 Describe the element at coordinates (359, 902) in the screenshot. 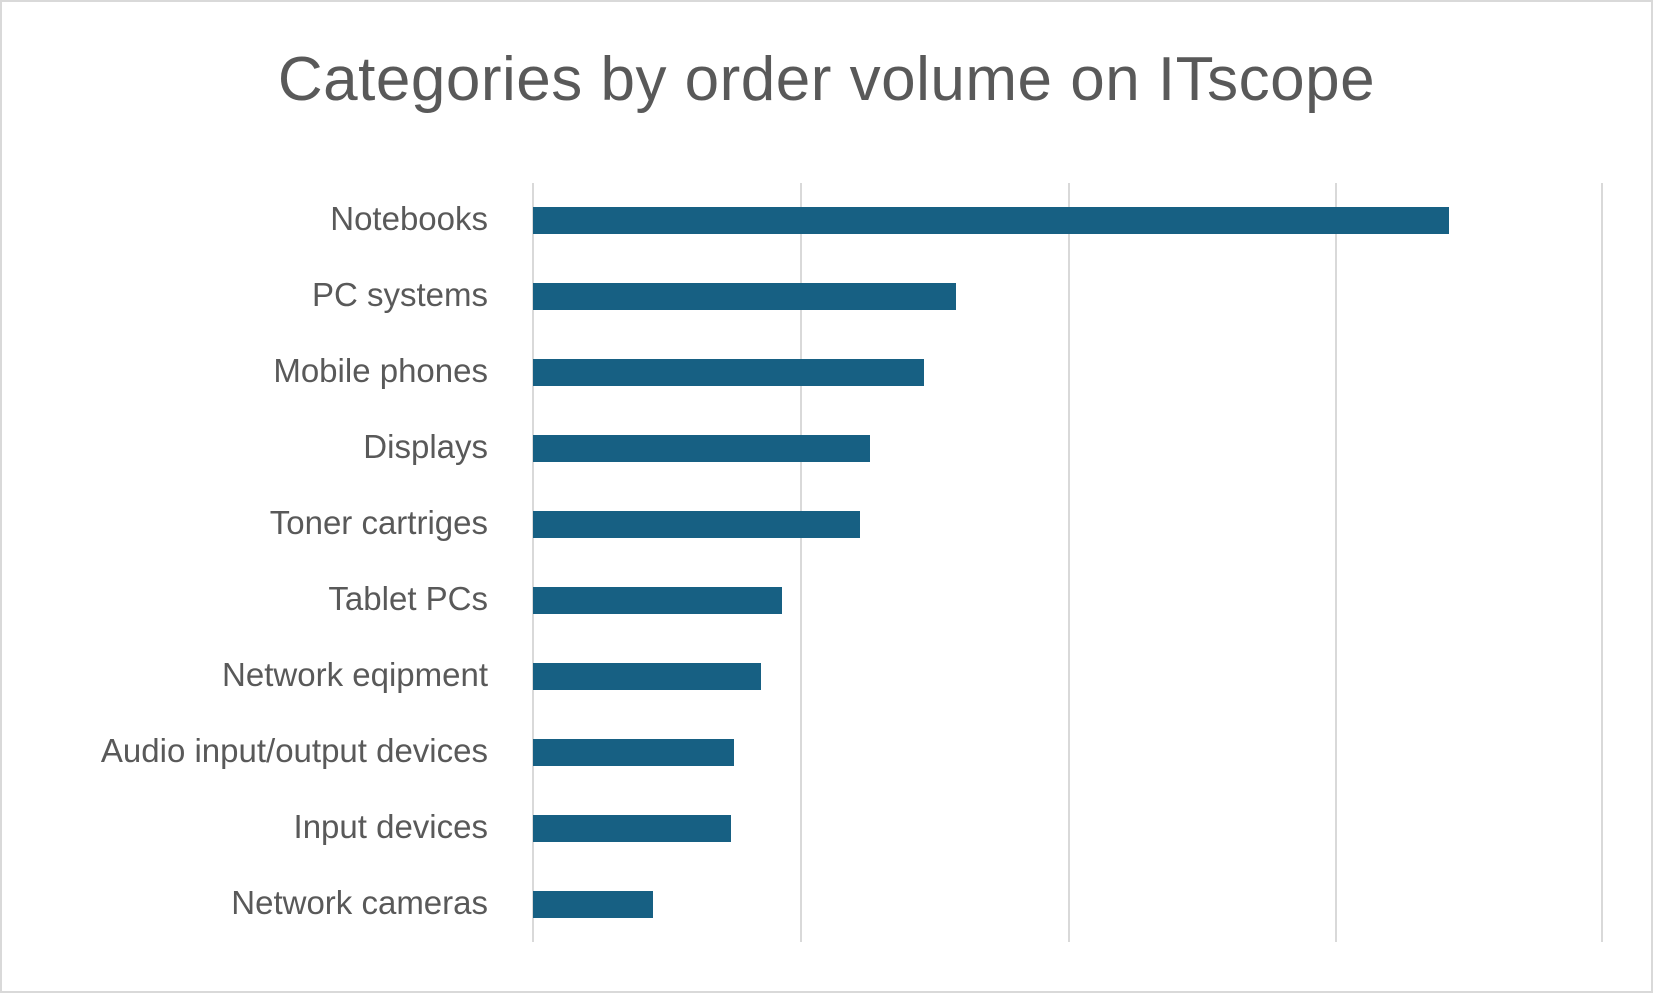

I see `category-label: Network cameras` at that location.